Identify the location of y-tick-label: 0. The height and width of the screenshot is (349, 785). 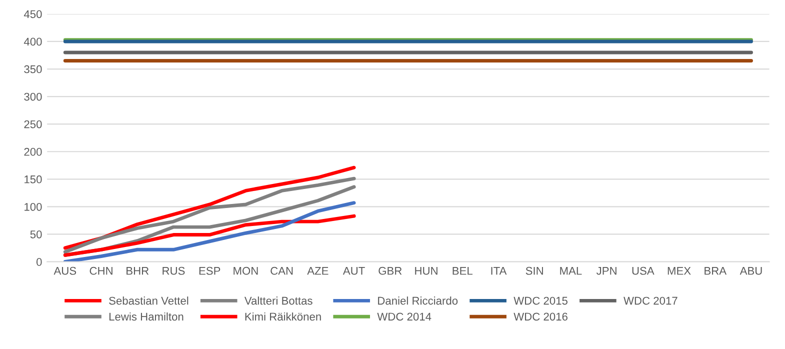
(39, 262).